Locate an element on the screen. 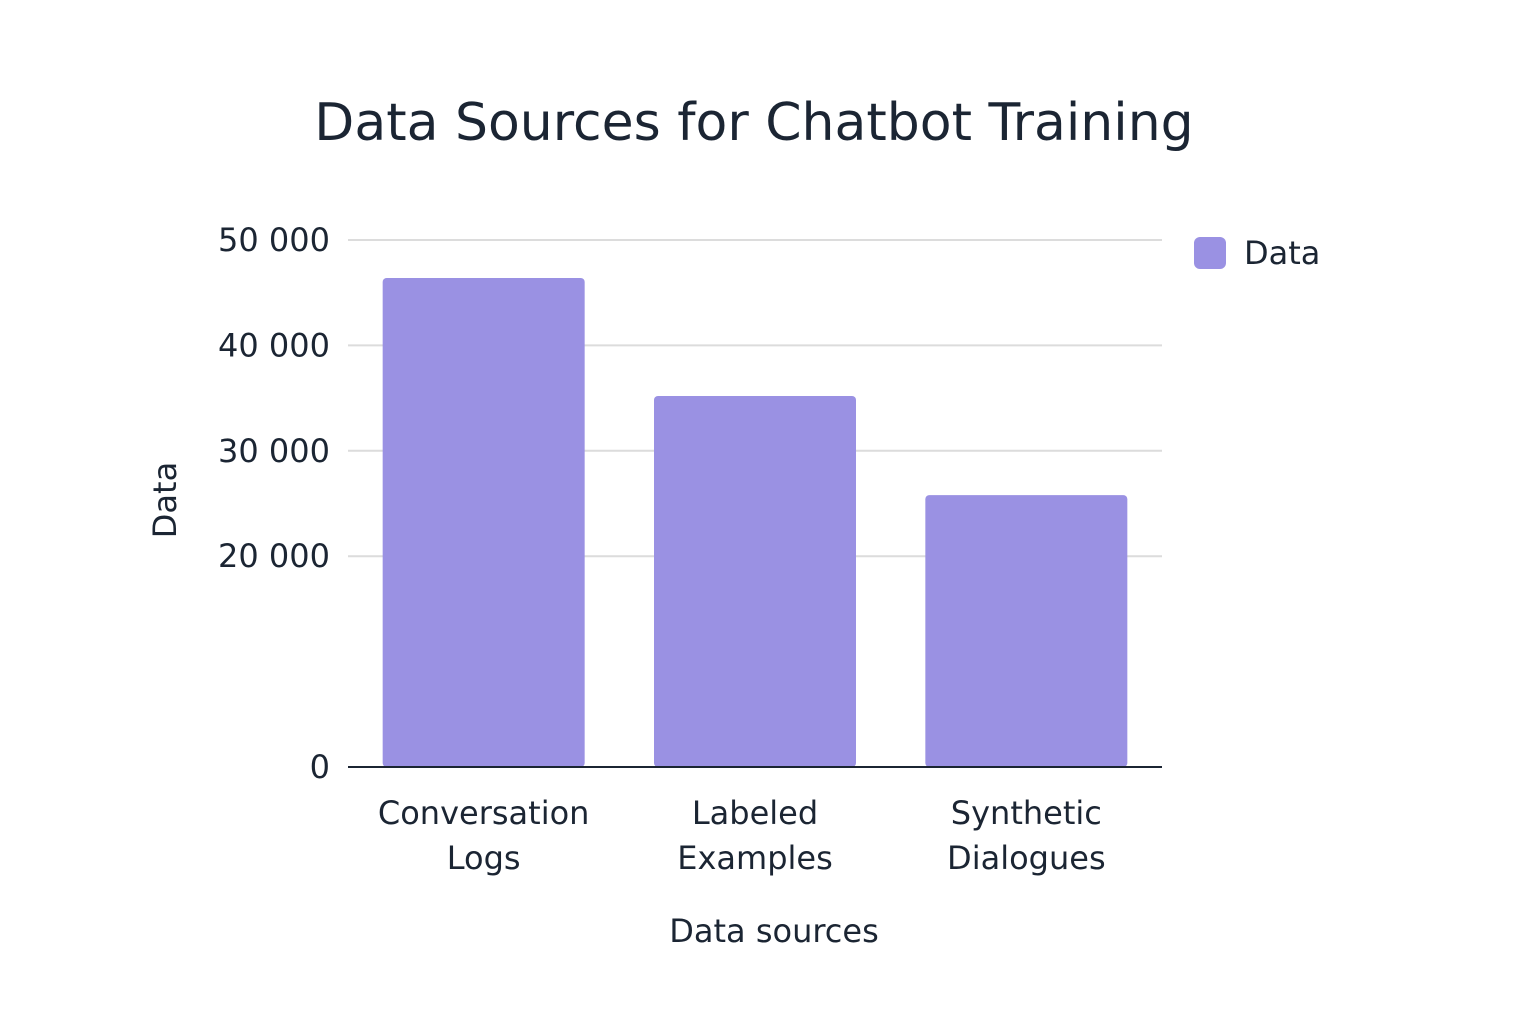 This screenshot has height=1024, width=1536. y-tick-label: 30 000 is located at coordinates (274, 451).